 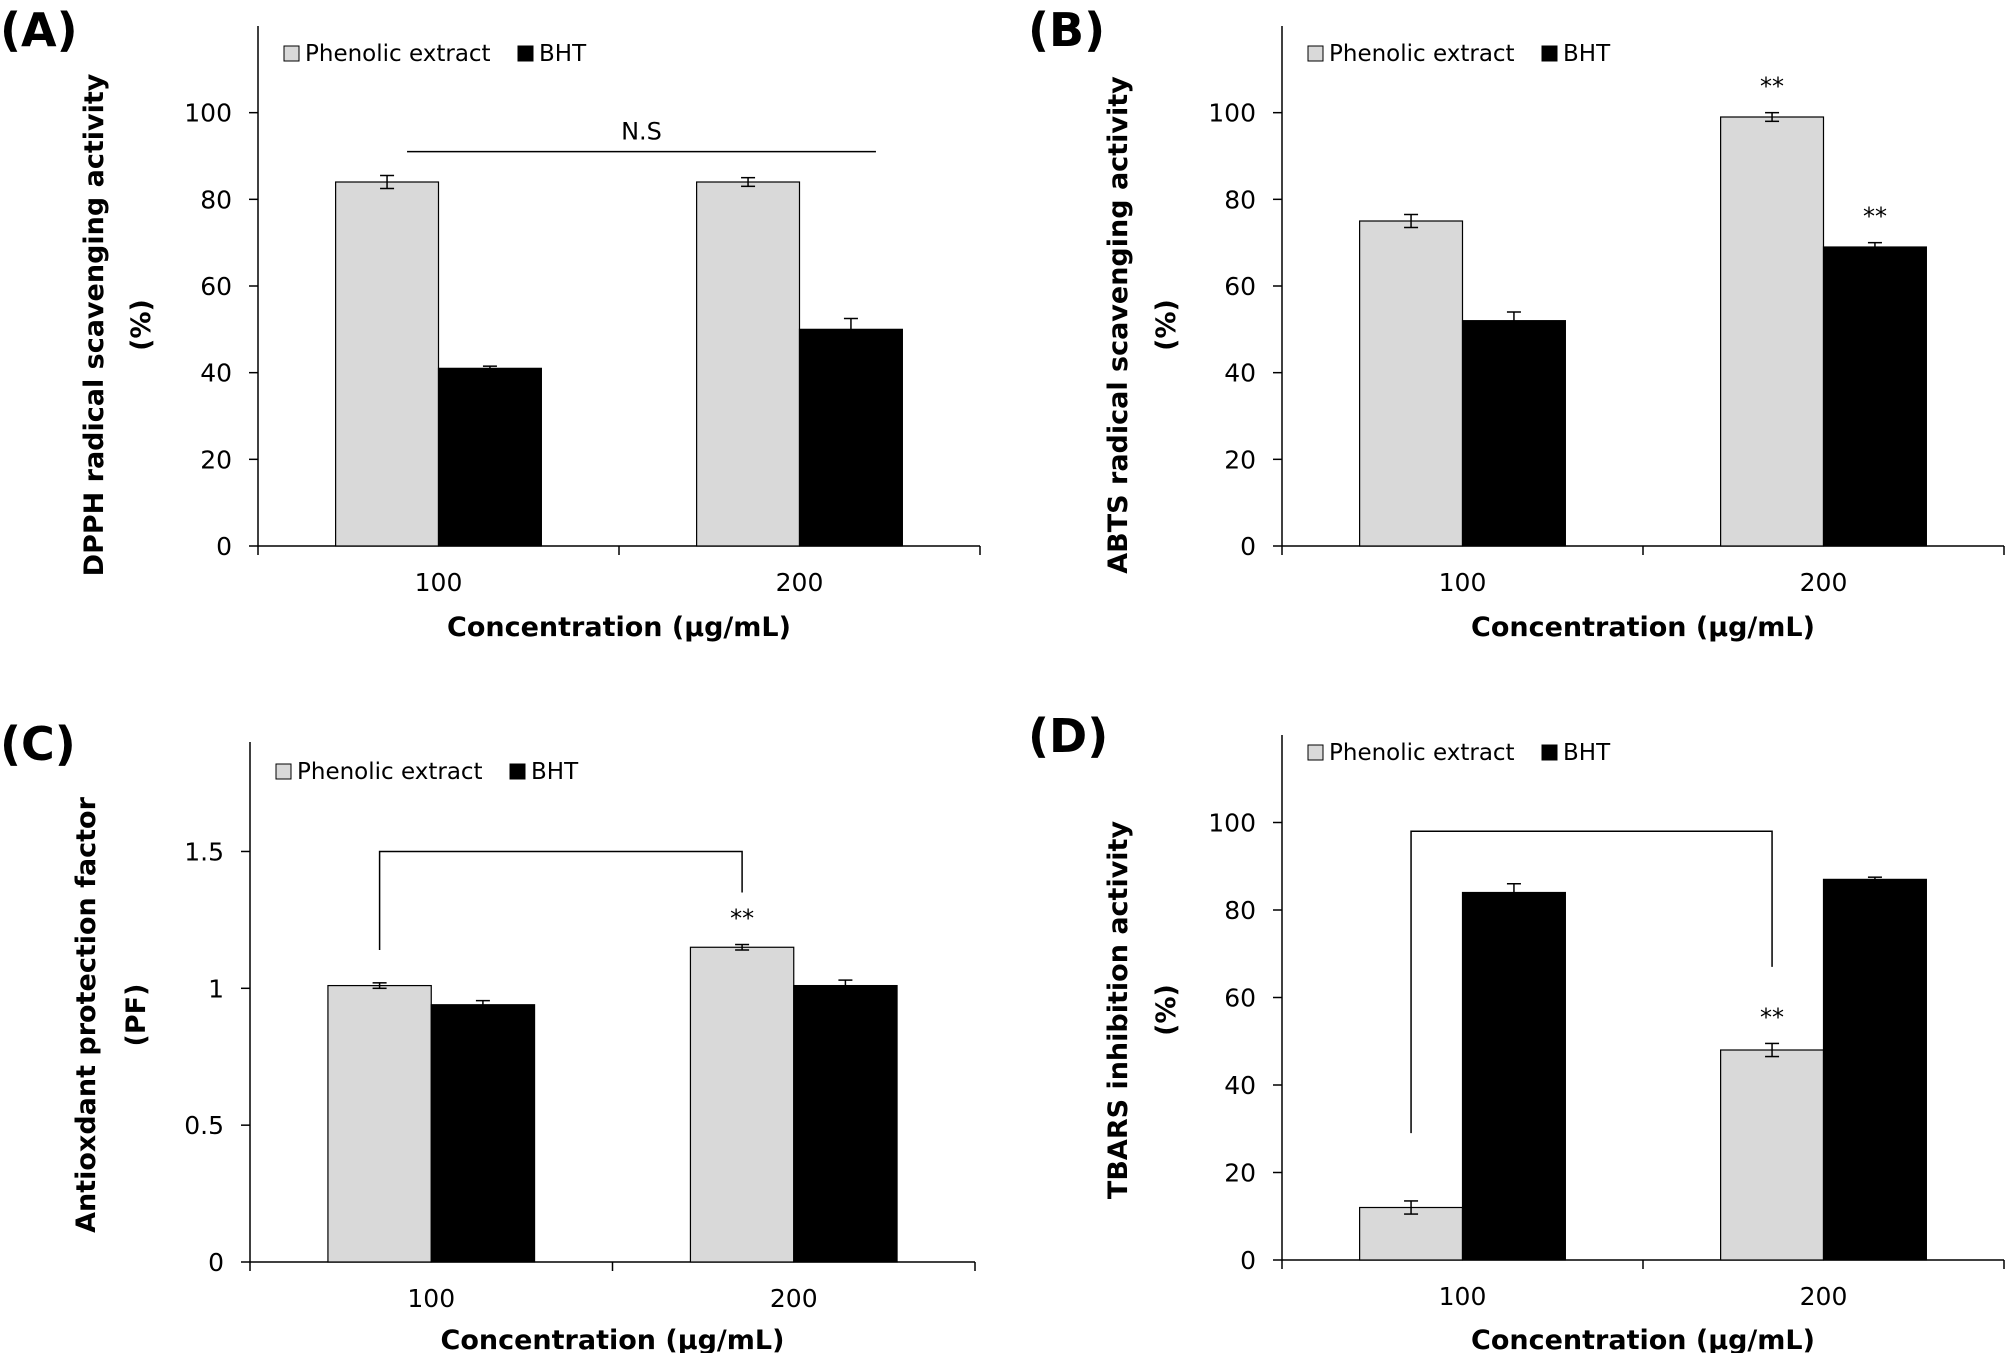 I want to click on y-axis-label: Antioxdant protection factor, so click(x=86, y=1014).